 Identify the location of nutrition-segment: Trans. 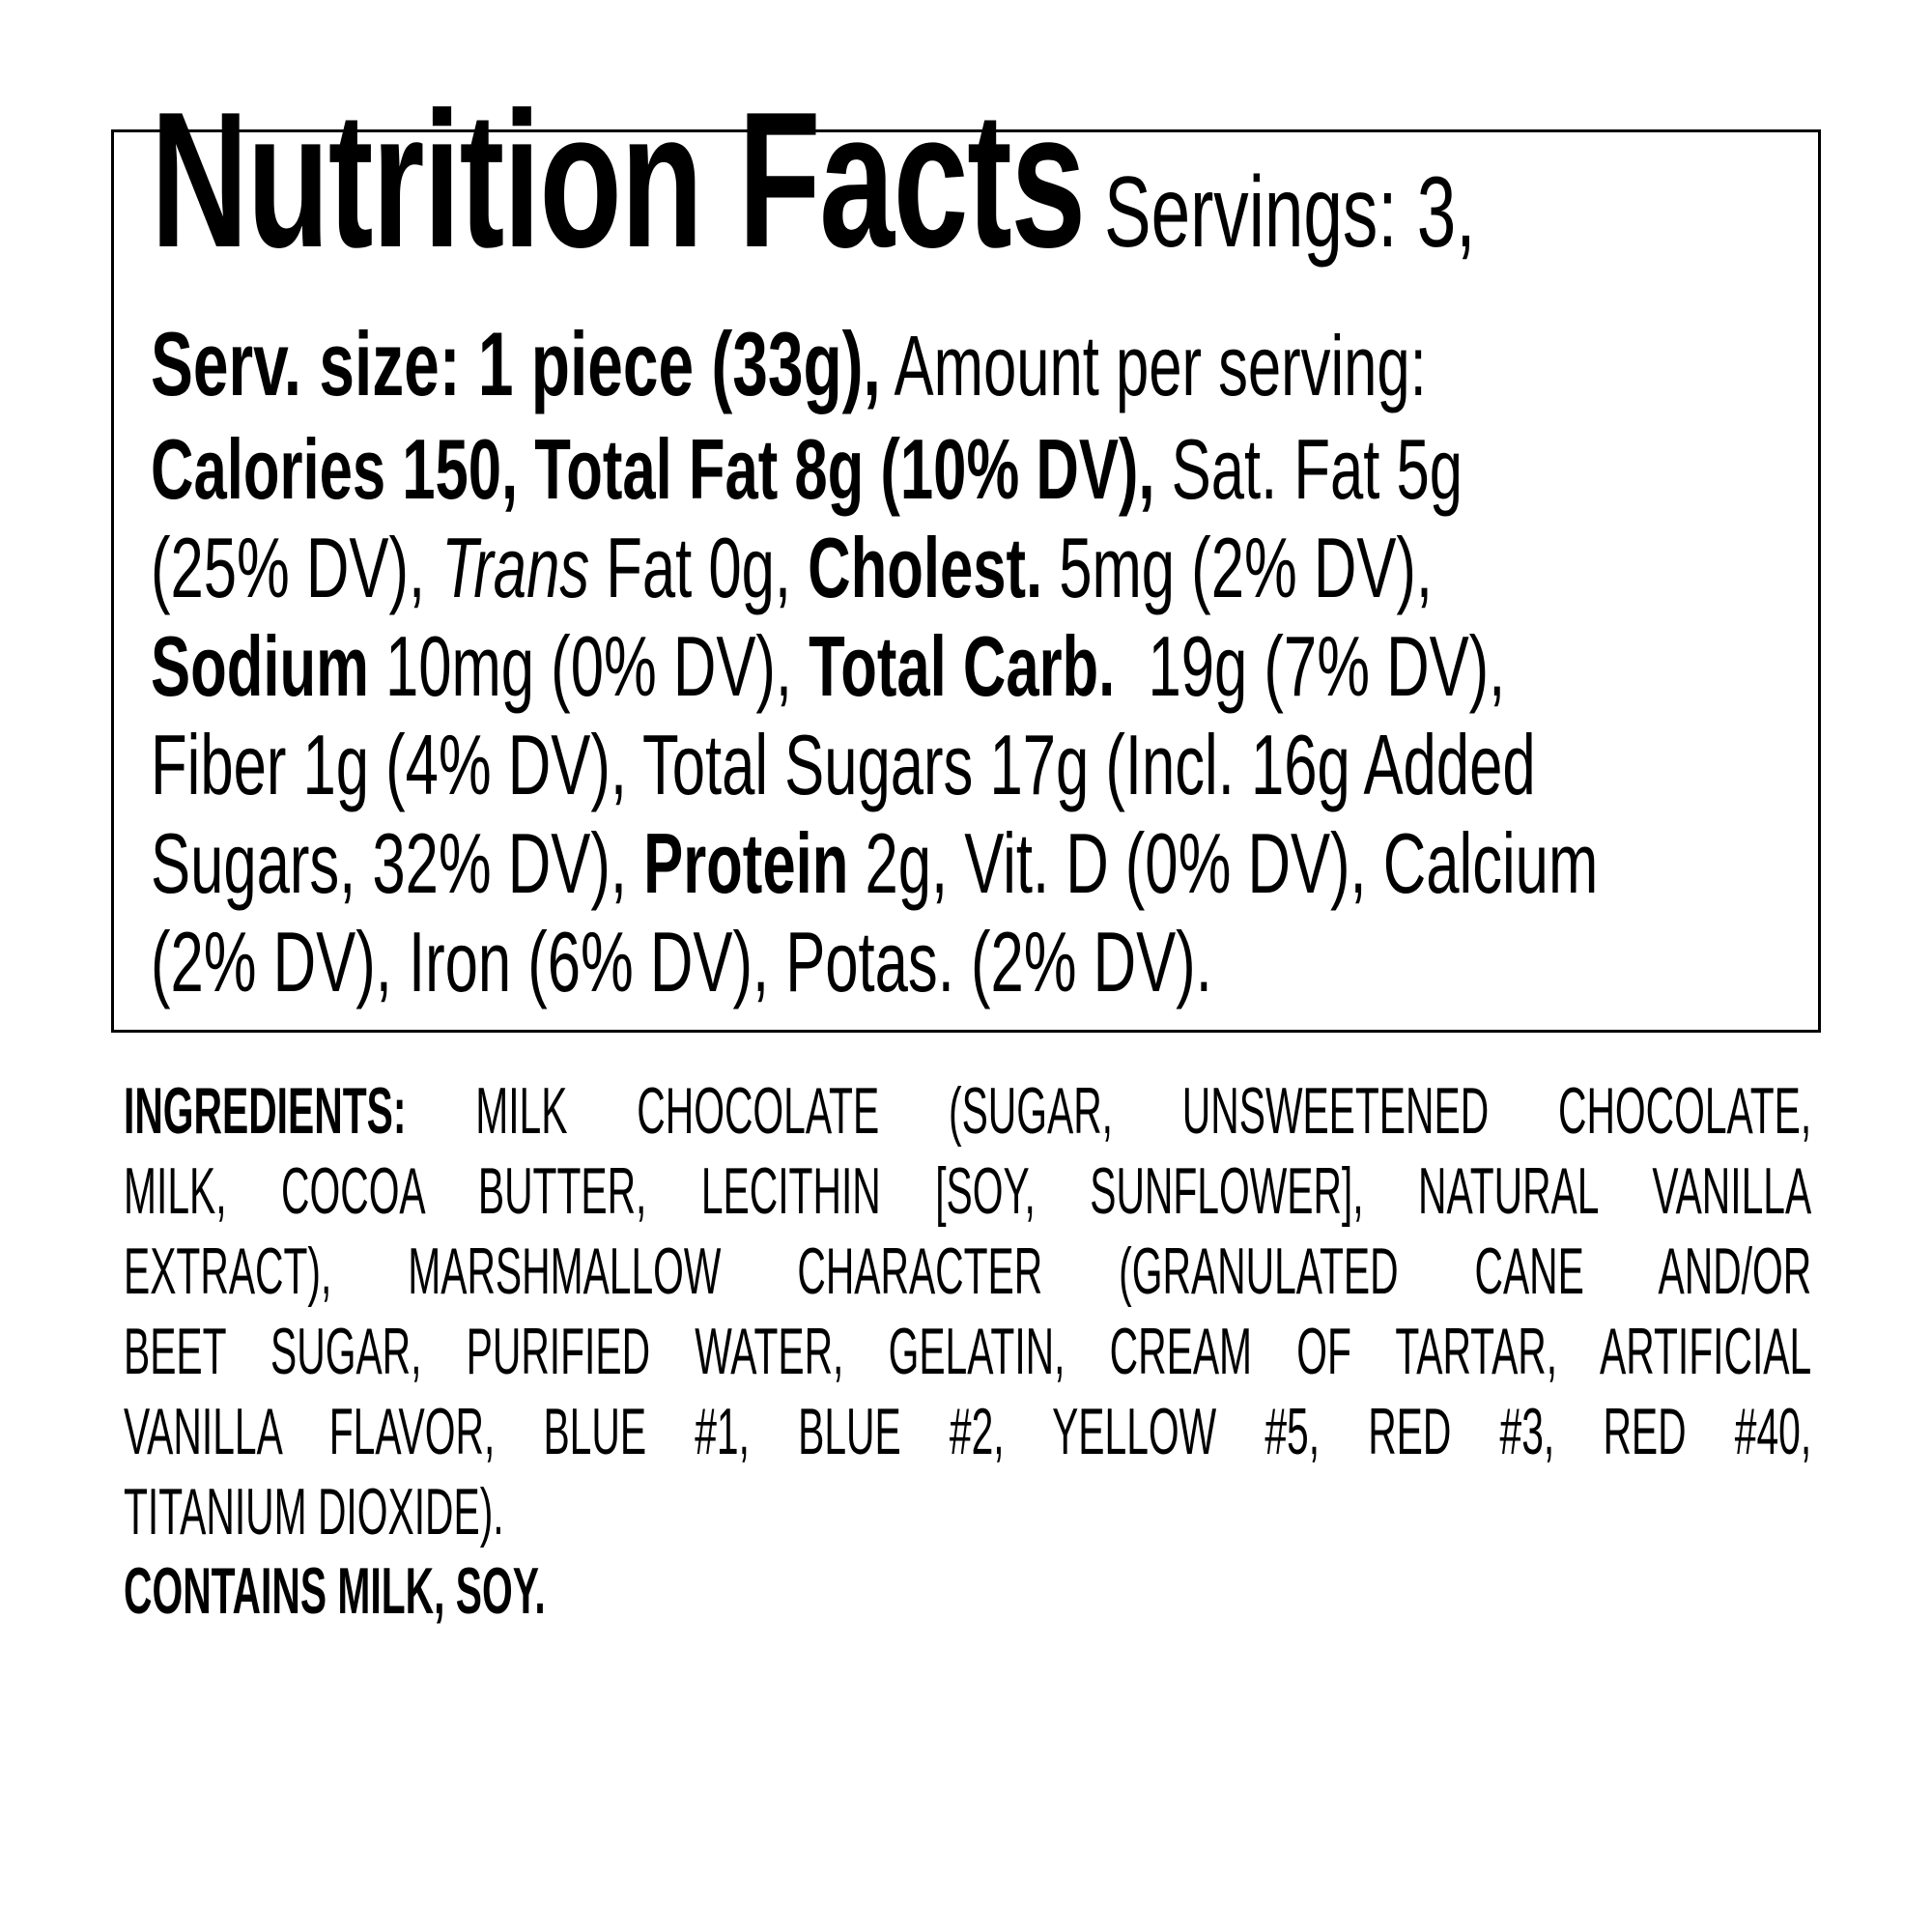
(515, 567).